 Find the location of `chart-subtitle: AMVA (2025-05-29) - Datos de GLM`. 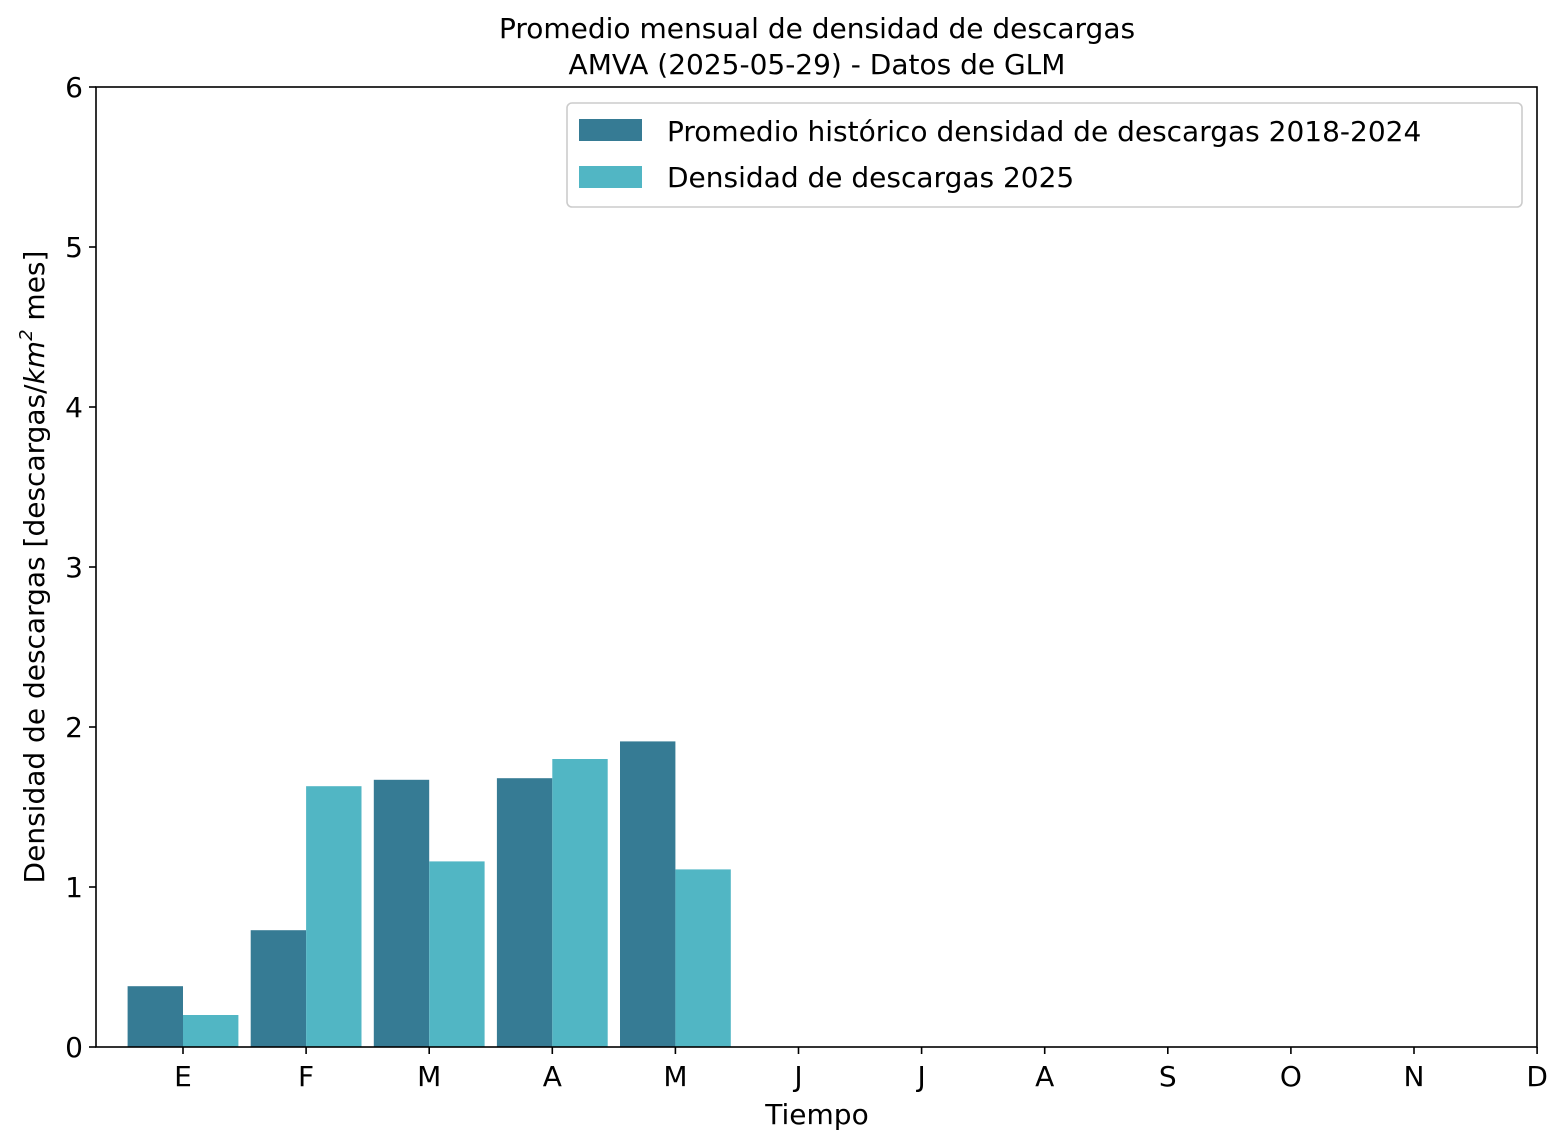

chart-subtitle: AMVA (2025-05-29) - Datos de GLM is located at coordinates (817, 64).